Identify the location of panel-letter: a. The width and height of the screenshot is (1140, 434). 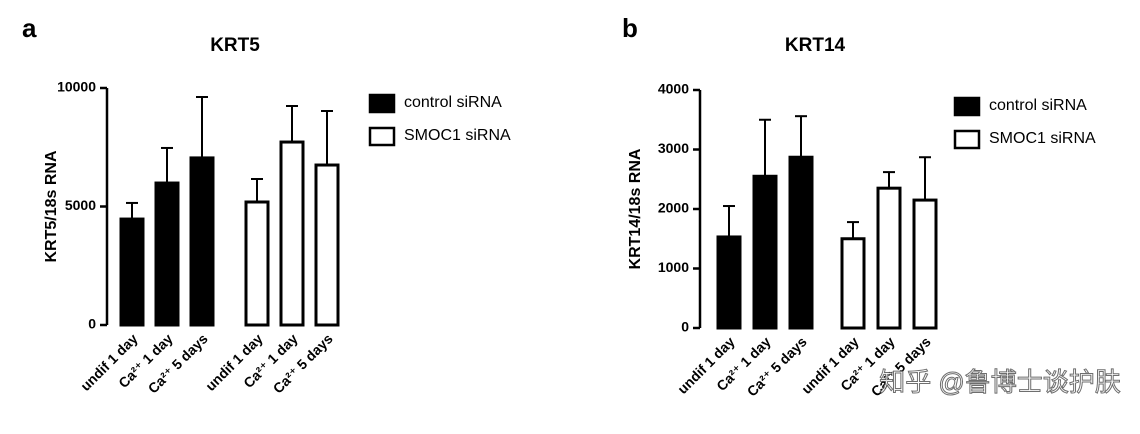
(29, 28).